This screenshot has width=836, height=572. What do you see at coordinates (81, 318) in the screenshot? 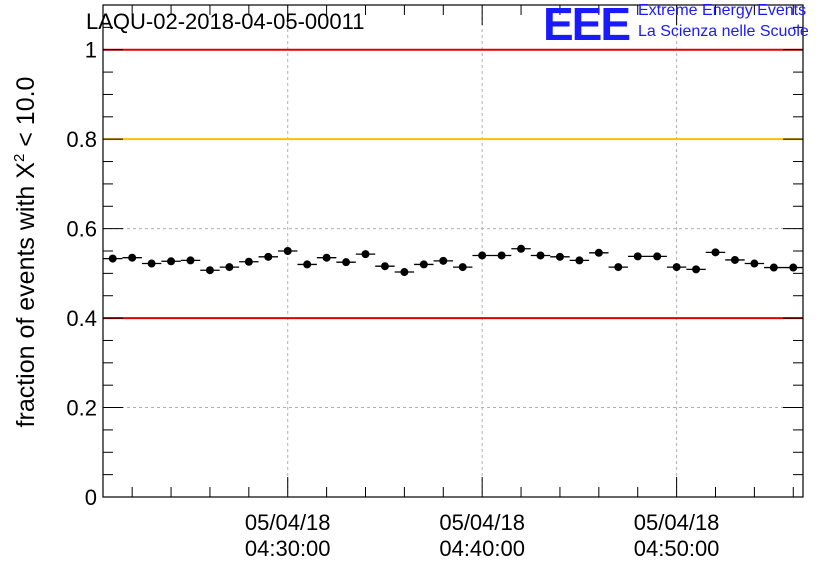
I see `y-tick-label: 0.4` at bounding box center [81, 318].